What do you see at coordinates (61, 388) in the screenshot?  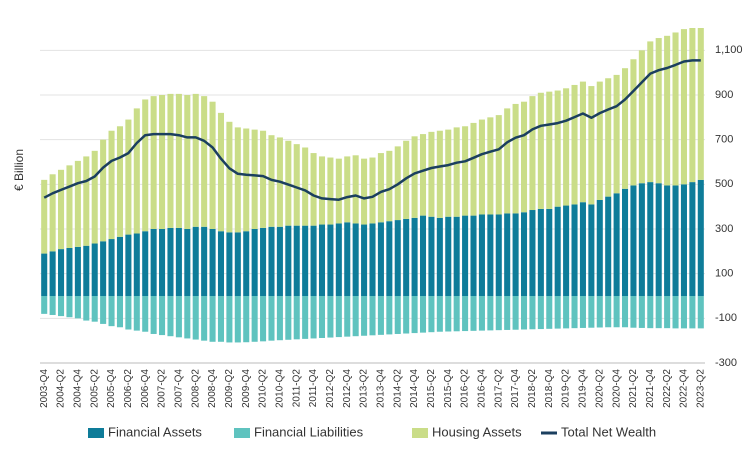 I see `x-tick-label: 2004-Q2` at bounding box center [61, 388].